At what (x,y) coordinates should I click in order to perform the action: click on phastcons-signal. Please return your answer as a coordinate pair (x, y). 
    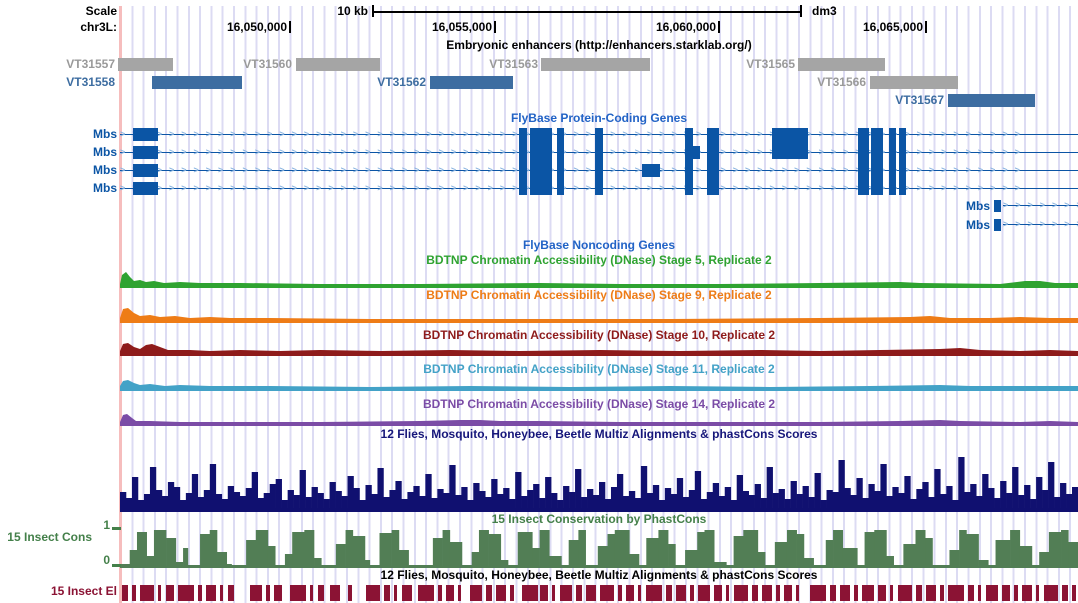
    Looking at the image, I should click on (599, 548).